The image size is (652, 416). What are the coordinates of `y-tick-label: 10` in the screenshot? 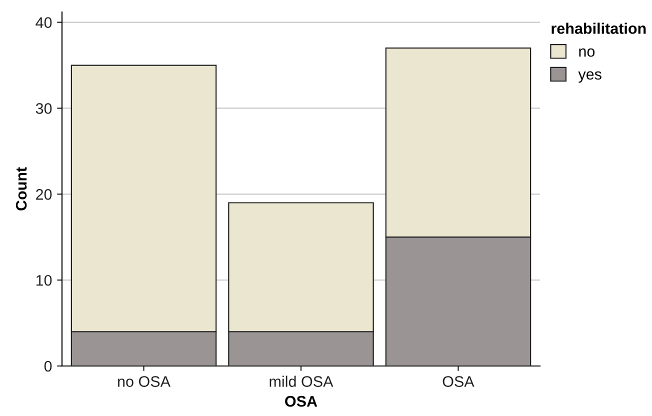 It's located at (44, 280).